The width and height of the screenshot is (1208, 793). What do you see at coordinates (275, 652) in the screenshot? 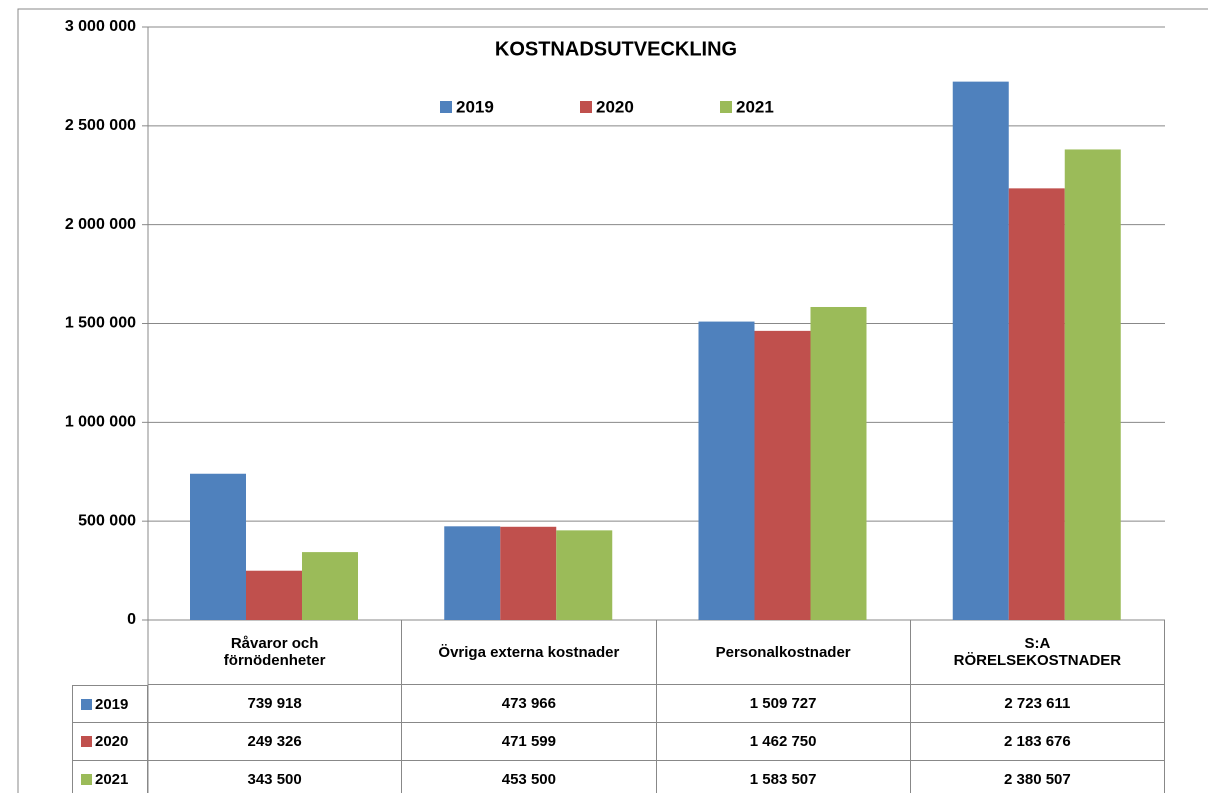
I see `category-label: Råvaror och förnödenheter` at bounding box center [275, 652].